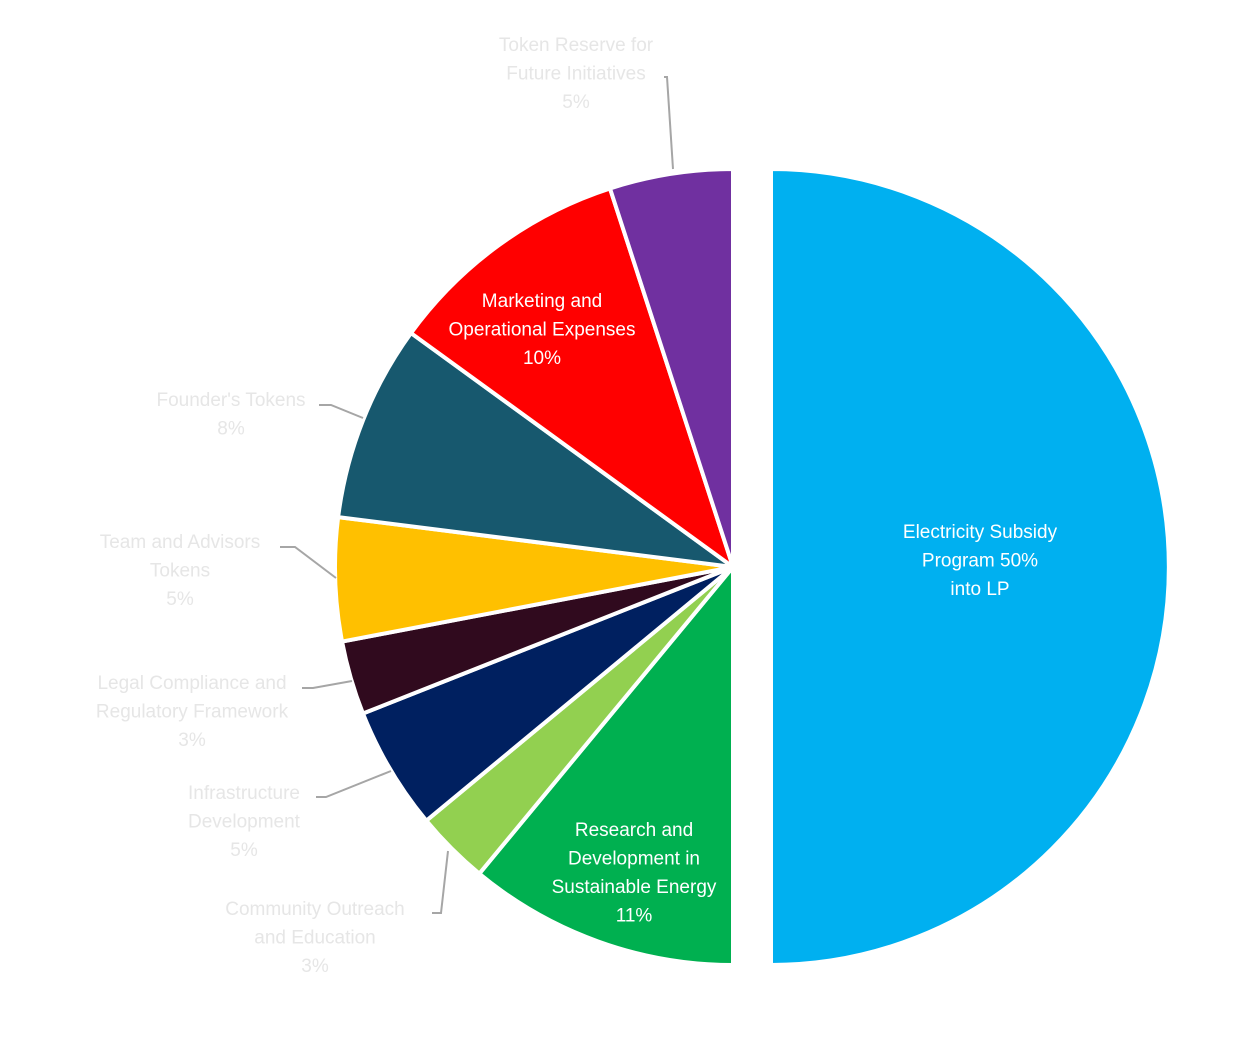  I want to click on slice-label-0: Electricity Subsidy Program 50% into LP, so click(980, 561).